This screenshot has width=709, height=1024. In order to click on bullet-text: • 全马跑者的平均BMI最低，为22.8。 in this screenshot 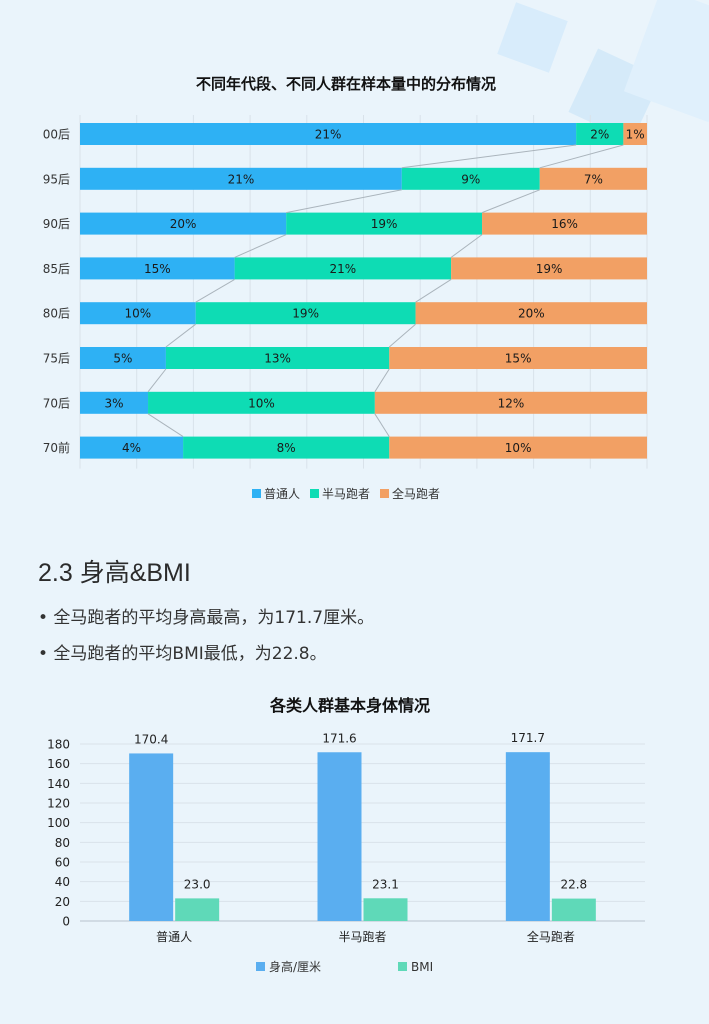, I will do `click(182, 654)`.